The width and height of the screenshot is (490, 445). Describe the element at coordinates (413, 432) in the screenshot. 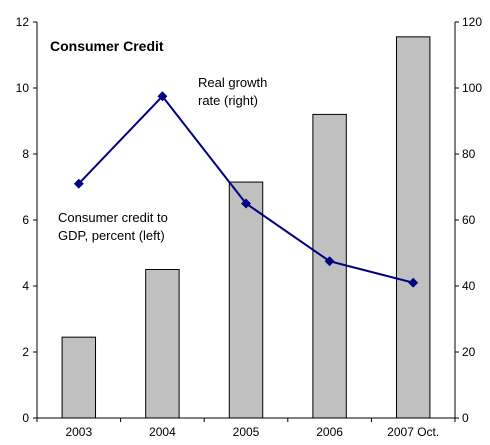

I see `x-tick-label: 2007 Oct.` at that location.